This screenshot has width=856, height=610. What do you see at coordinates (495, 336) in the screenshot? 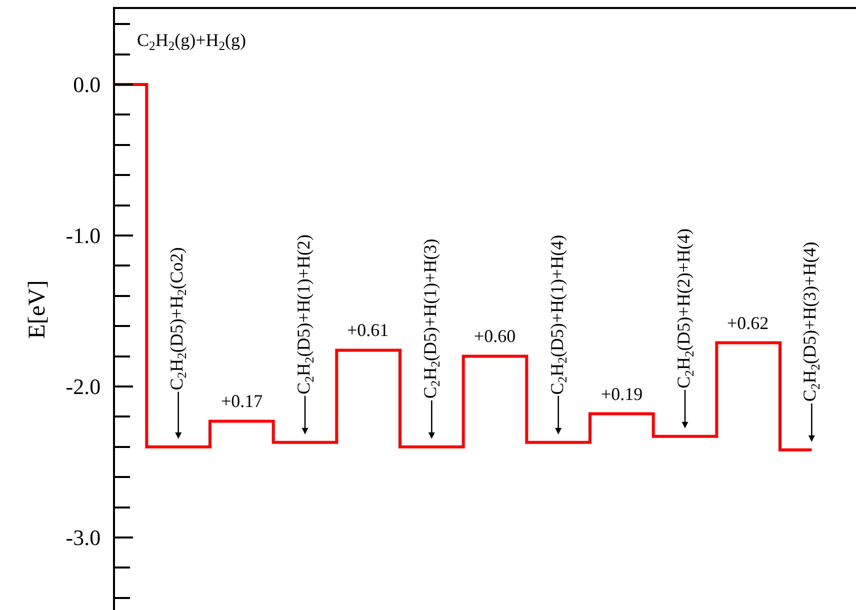
I see `annotation: +0.60` at bounding box center [495, 336].